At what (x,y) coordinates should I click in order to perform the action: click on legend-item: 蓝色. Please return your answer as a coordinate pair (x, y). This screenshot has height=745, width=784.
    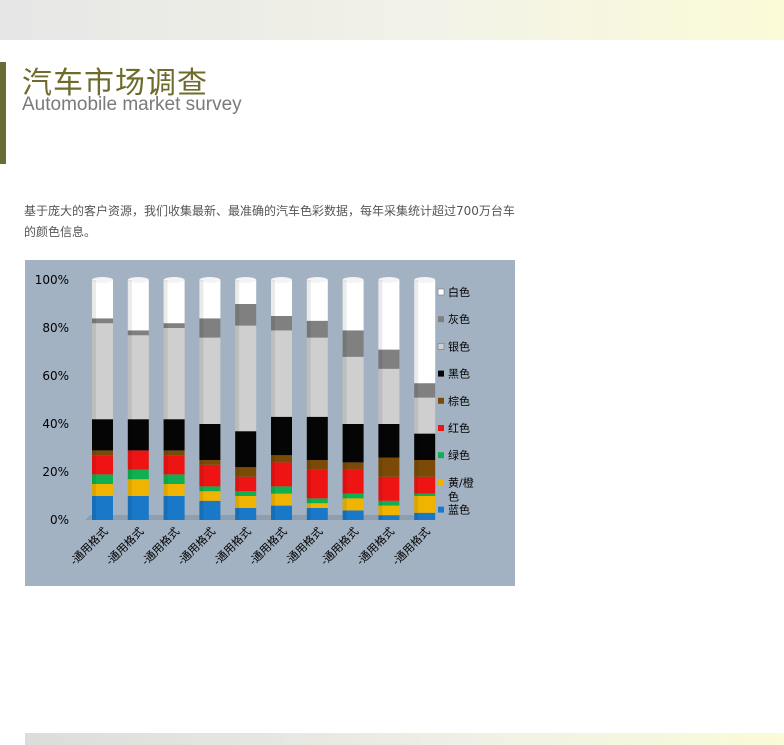
    Looking at the image, I should click on (454, 510).